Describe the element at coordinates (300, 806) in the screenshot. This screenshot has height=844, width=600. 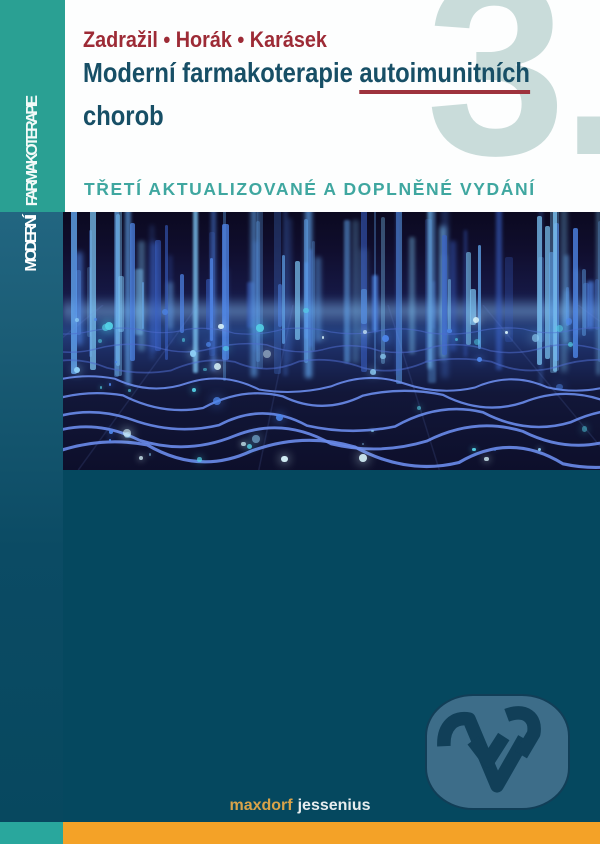
I see `publisher-imprint: maxdorf jessenius` at that location.